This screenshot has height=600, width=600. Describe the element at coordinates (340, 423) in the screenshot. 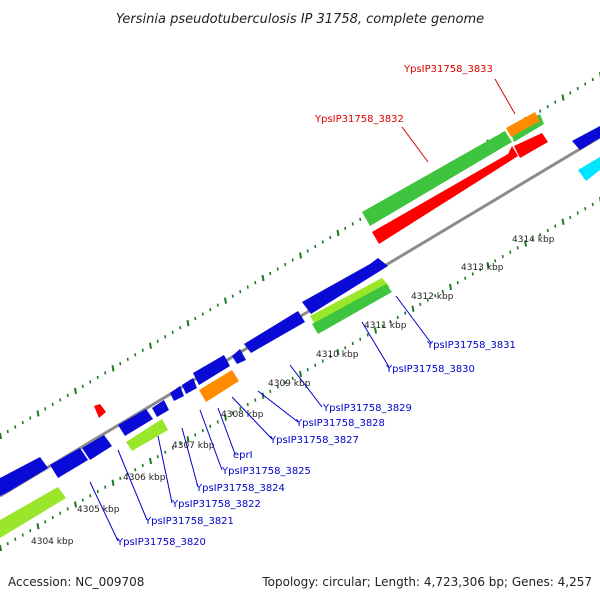

I see `gene-label: YpsIP31758_3828` at that location.